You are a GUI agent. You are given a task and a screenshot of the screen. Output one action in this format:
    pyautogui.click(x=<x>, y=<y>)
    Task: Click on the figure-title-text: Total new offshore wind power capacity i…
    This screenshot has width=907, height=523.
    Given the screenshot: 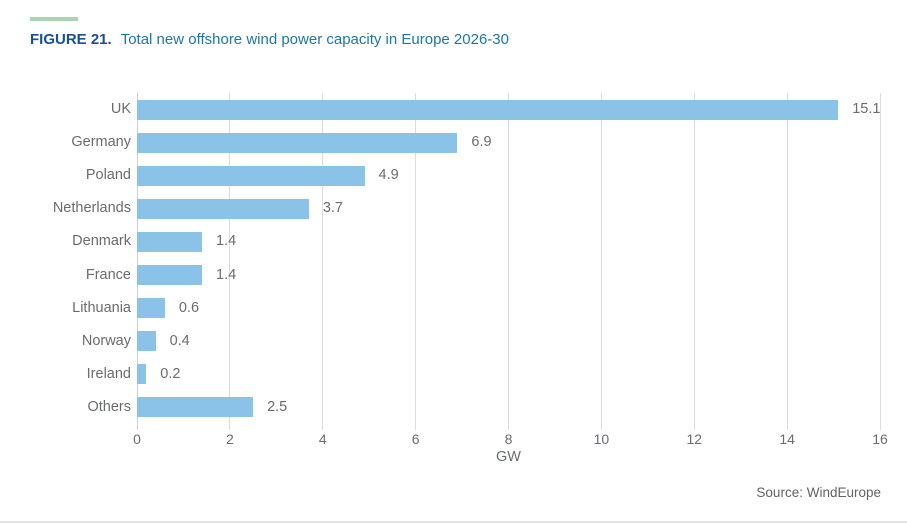 What is the action you would take?
    pyautogui.click(x=314, y=39)
    